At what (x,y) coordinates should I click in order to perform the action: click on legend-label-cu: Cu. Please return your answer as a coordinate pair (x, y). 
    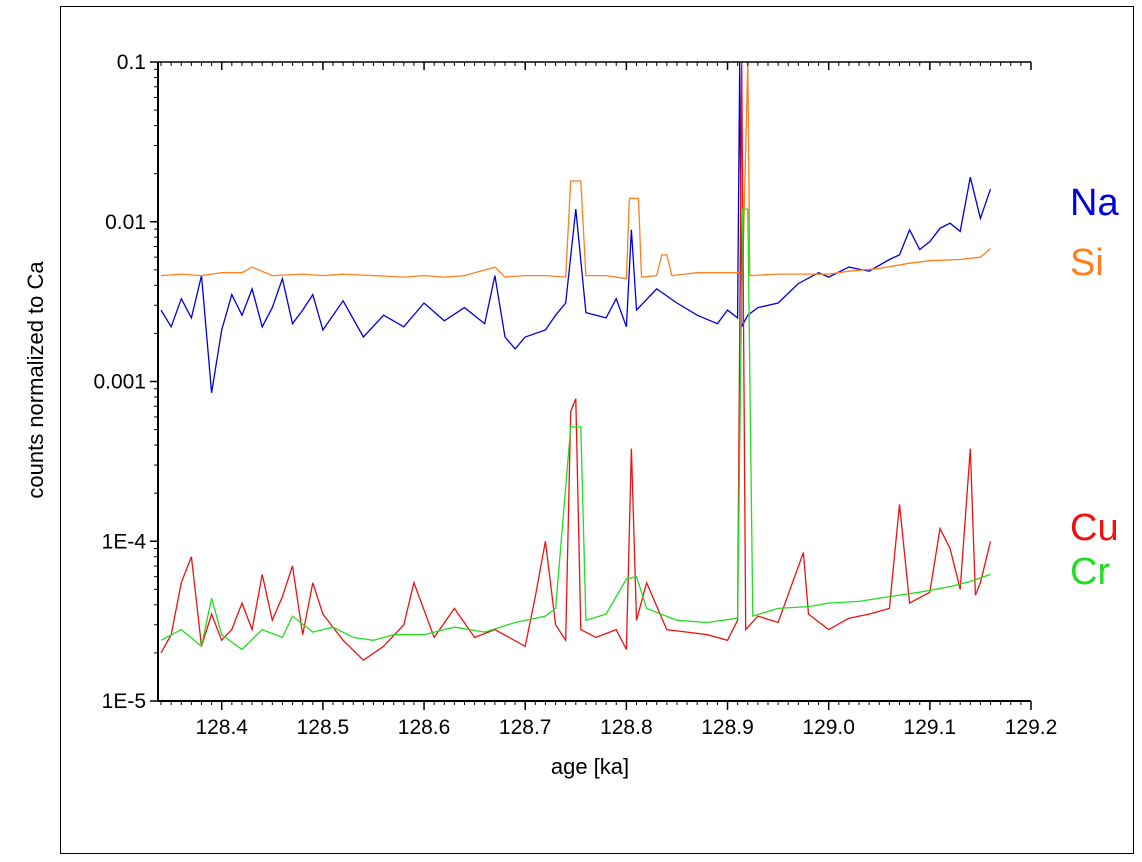
    Looking at the image, I should click on (1094, 528).